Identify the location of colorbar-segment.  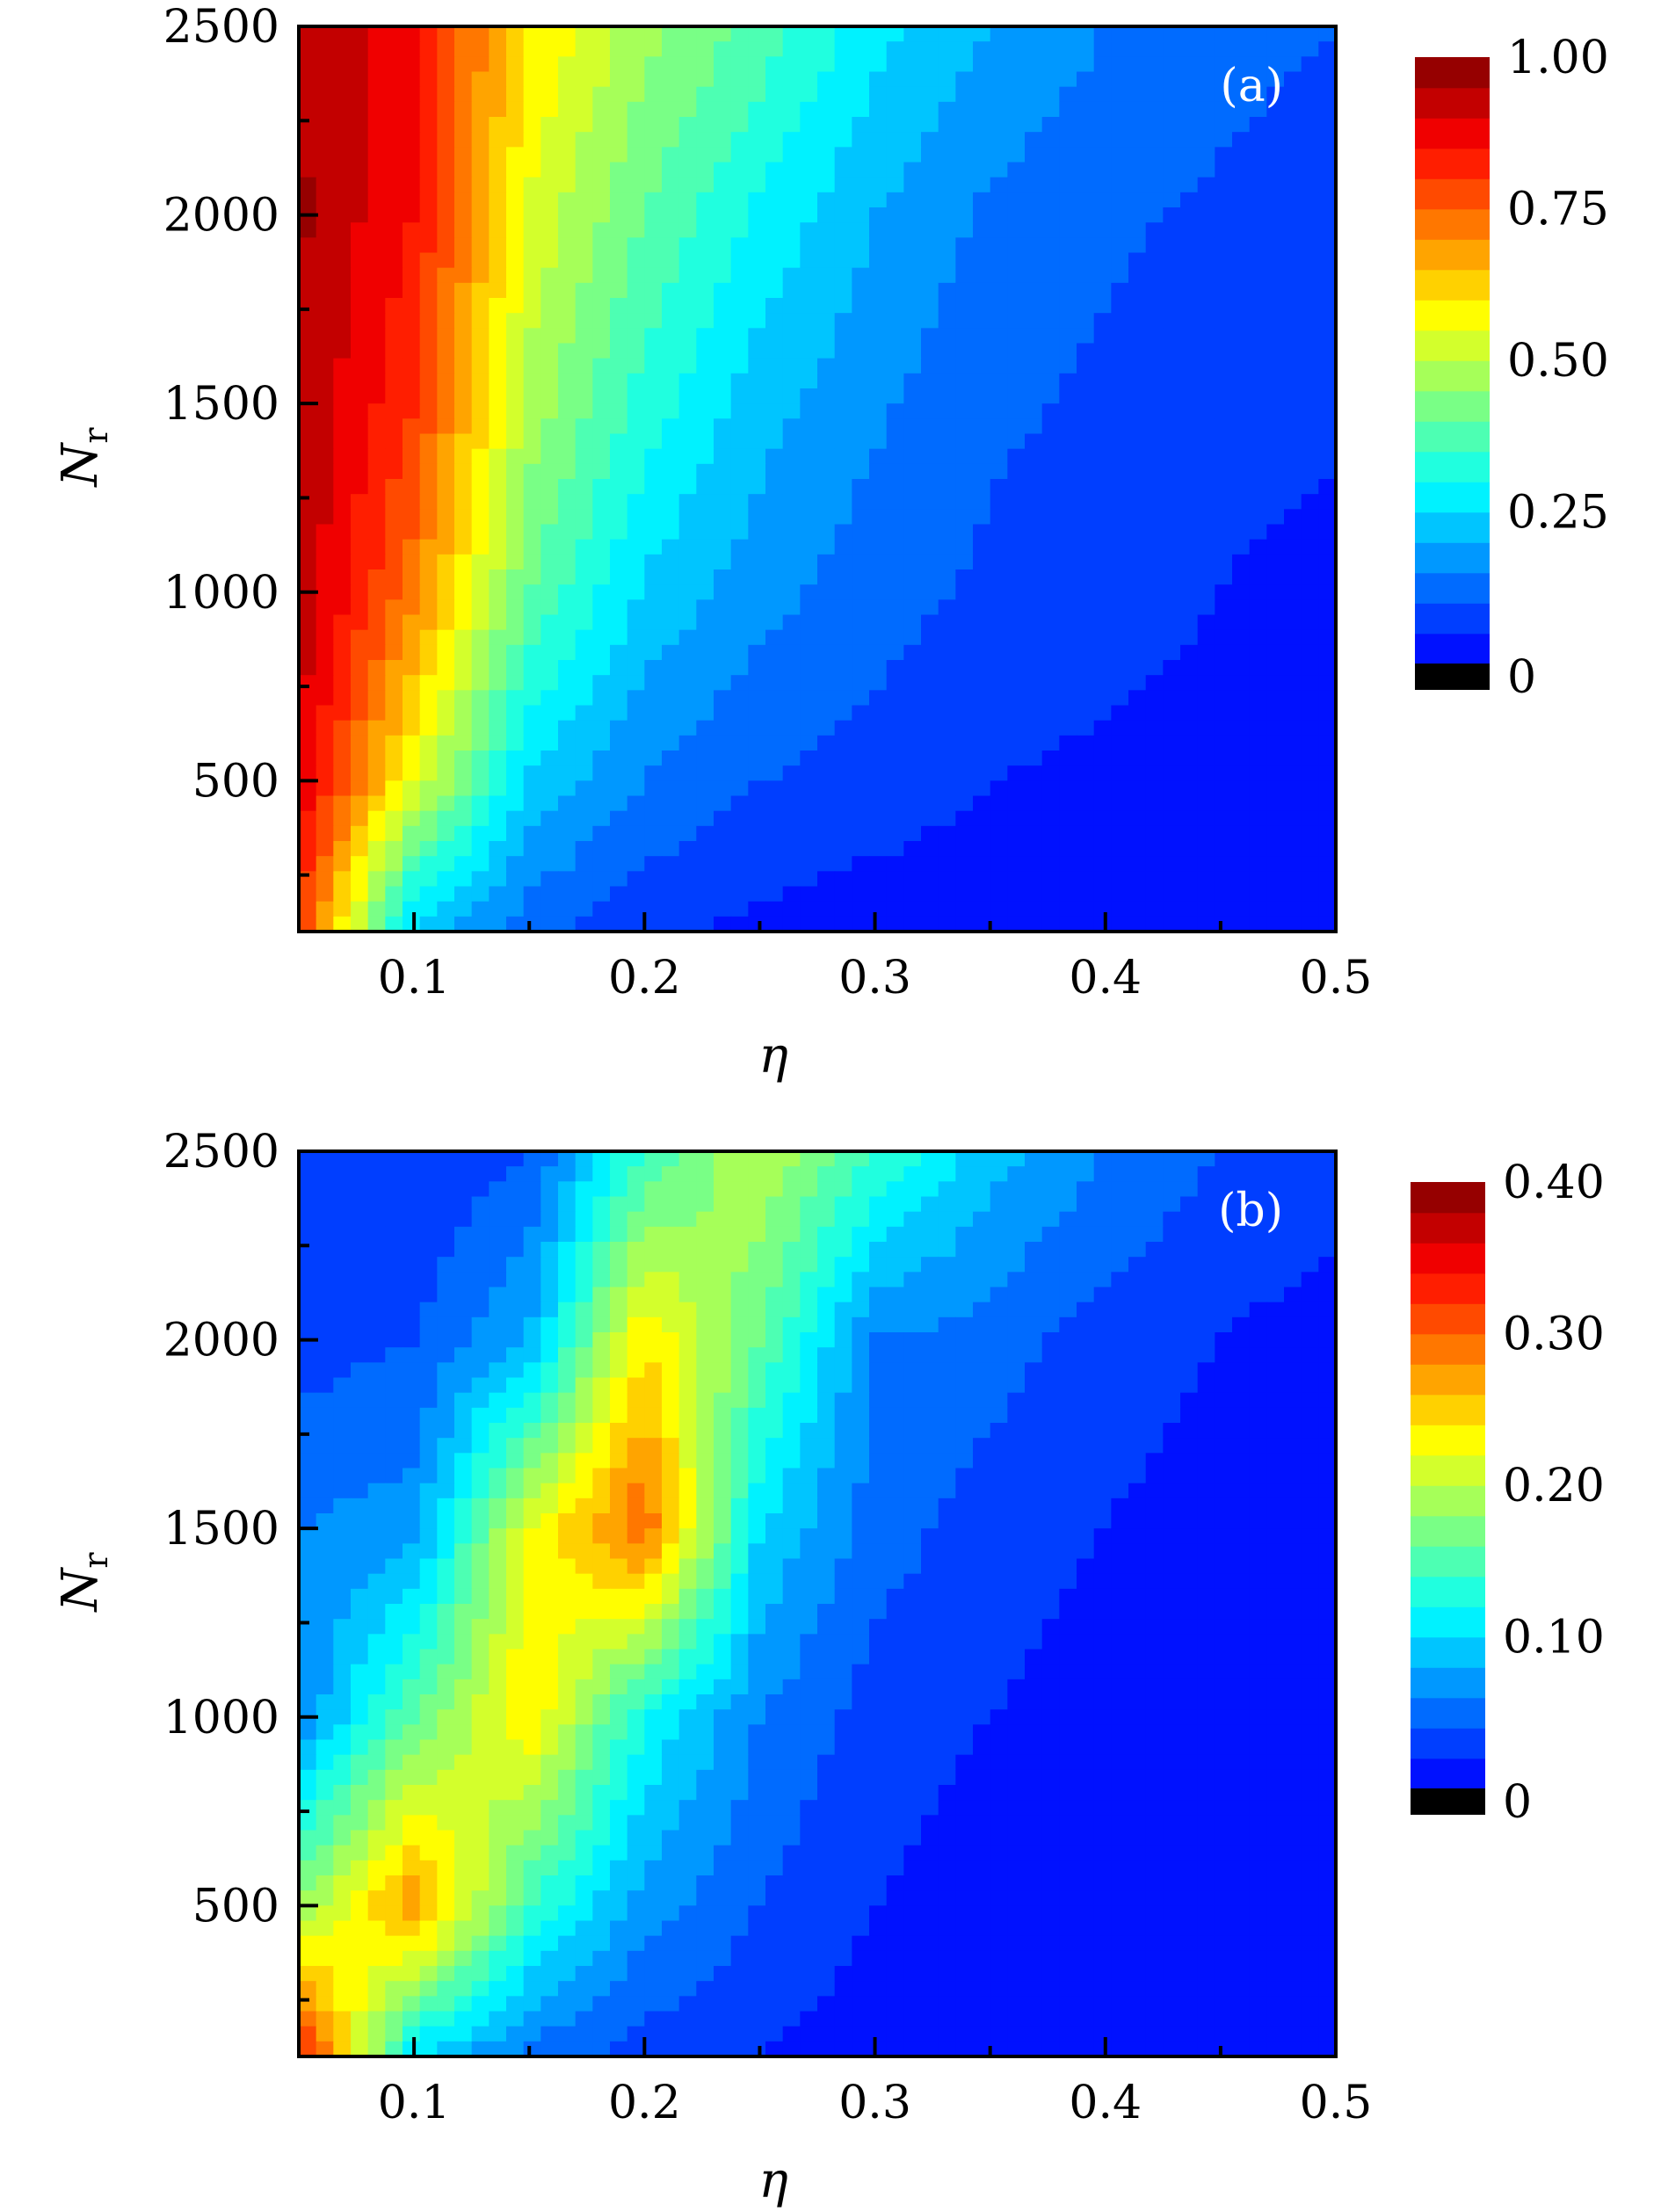
(1452, 103).